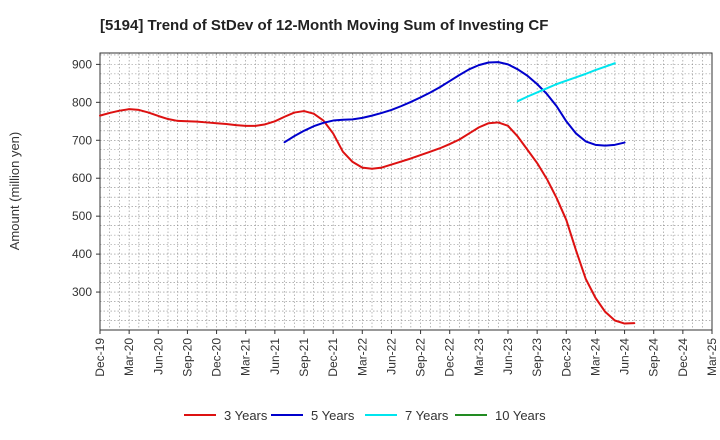 Image resolution: width=720 pixels, height=440 pixels. What do you see at coordinates (508, 356) in the screenshot?
I see `x-tick-label: Jun-23` at bounding box center [508, 356].